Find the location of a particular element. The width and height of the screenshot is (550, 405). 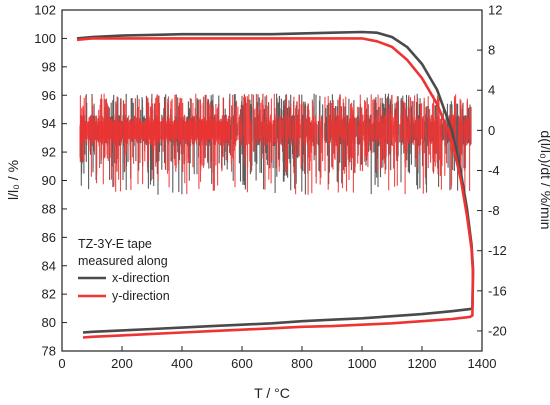

y-right-tick-label-8: 8 is located at coordinates (491, 50).